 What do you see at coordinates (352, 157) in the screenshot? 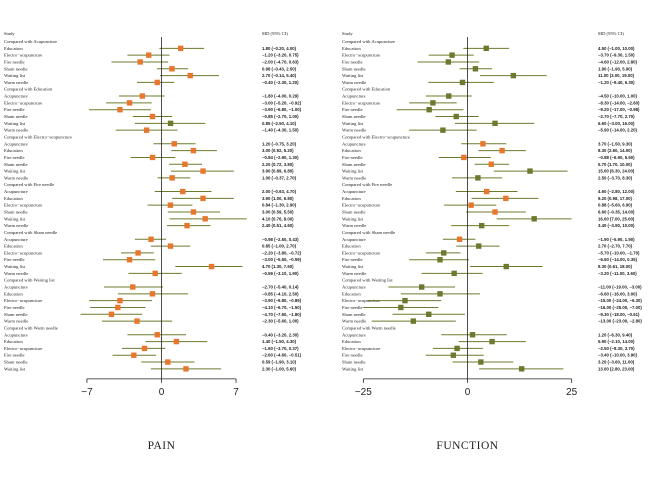
I see `function-study-label: Fire needle` at bounding box center [352, 157].